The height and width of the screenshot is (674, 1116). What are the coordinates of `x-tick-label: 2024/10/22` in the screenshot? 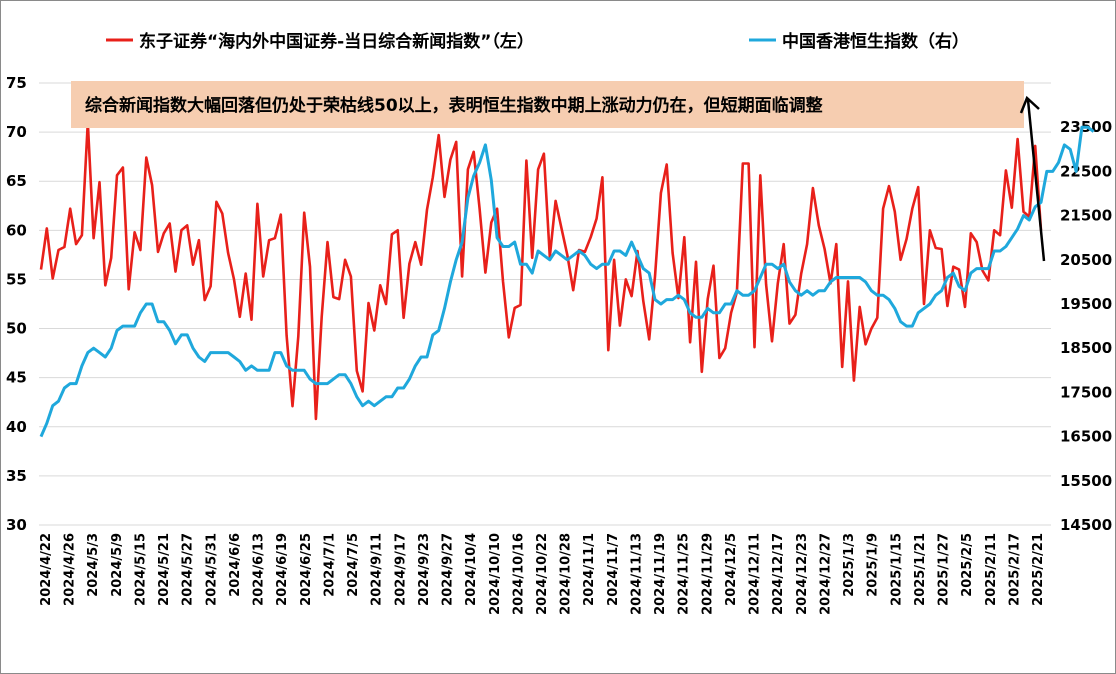 It's located at (542, 574).